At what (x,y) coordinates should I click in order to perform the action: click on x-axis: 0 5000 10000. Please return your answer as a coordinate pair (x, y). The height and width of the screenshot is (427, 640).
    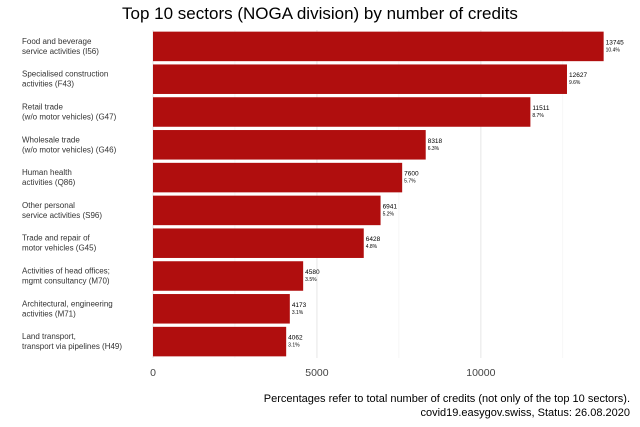
    Looking at the image, I should click on (323, 373).